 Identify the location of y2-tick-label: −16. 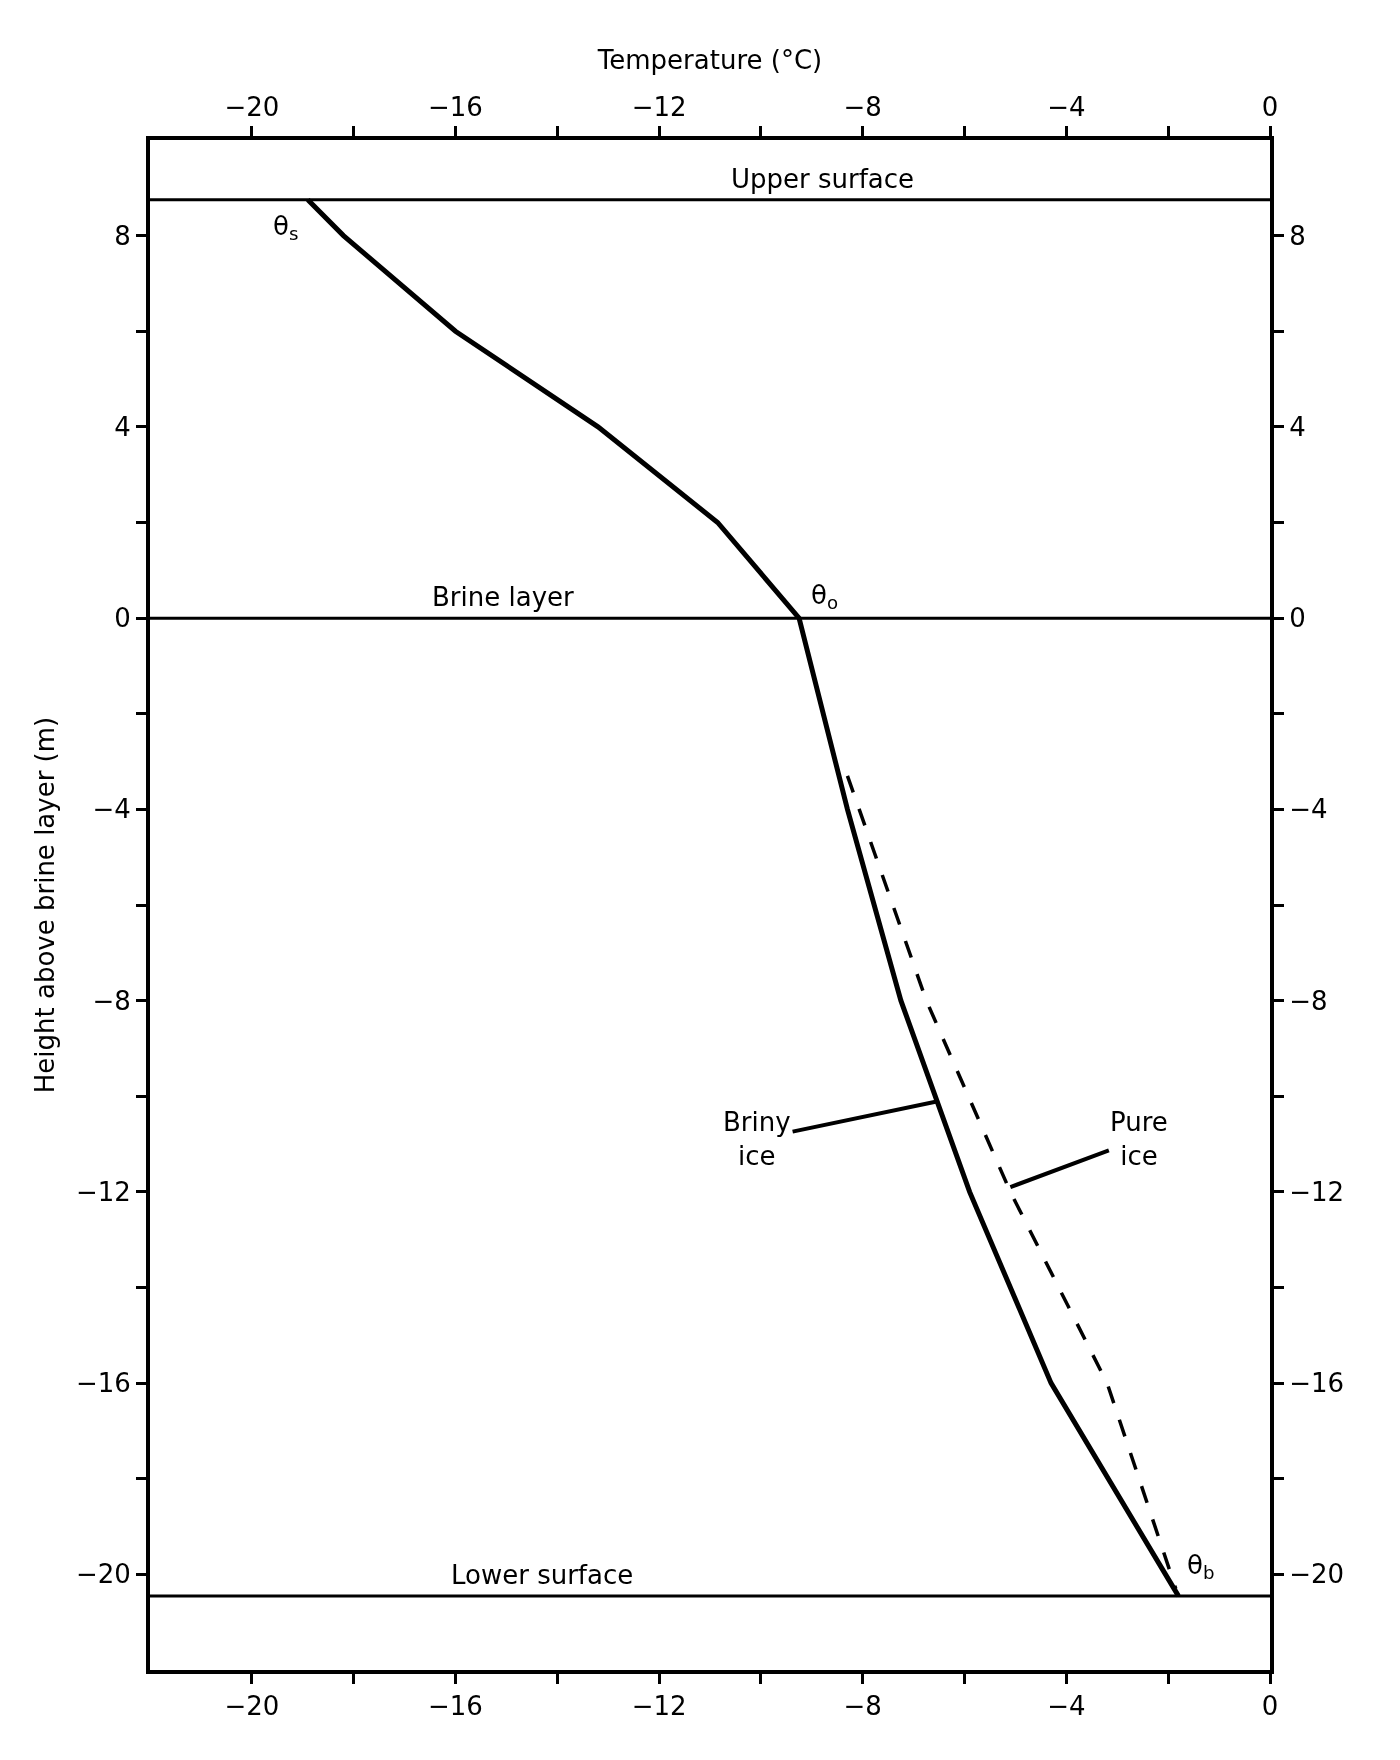
(1317, 1383).